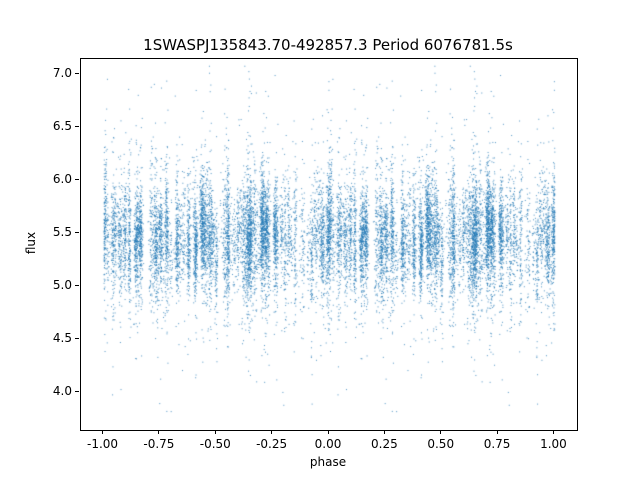 This screenshot has width=640, height=480. What do you see at coordinates (441, 444) in the screenshot?
I see `x-tick-label: 0.50` at bounding box center [441, 444].